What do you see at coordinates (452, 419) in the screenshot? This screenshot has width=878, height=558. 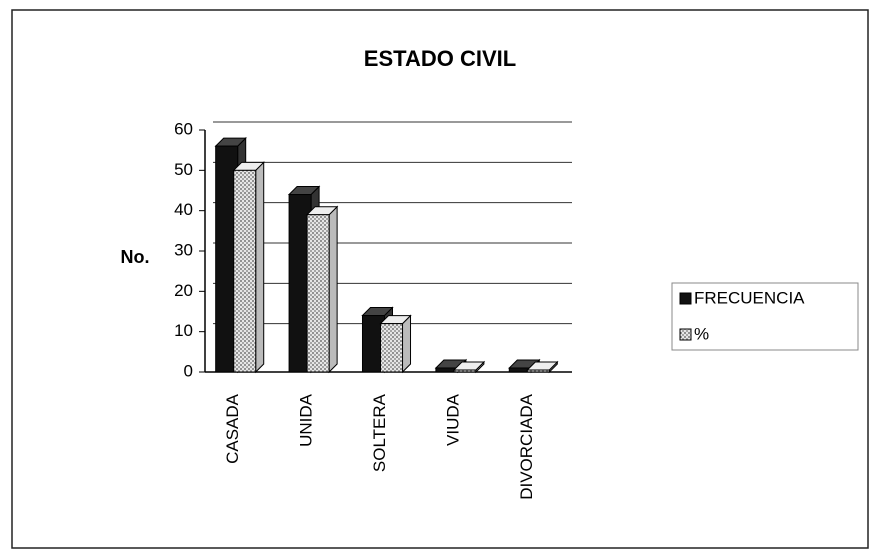 I see `x-tick-label: VIUDA` at bounding box center [452, 419].